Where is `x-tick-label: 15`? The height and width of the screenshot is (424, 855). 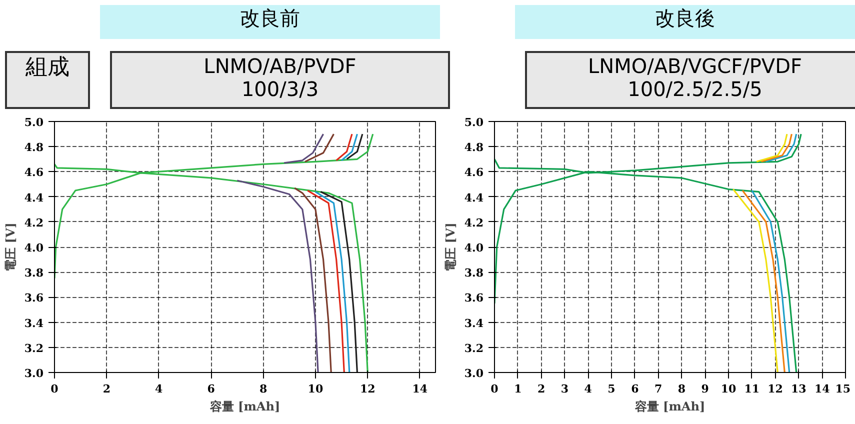 x-tick-label: 15 is located at coordinates (843, 389).